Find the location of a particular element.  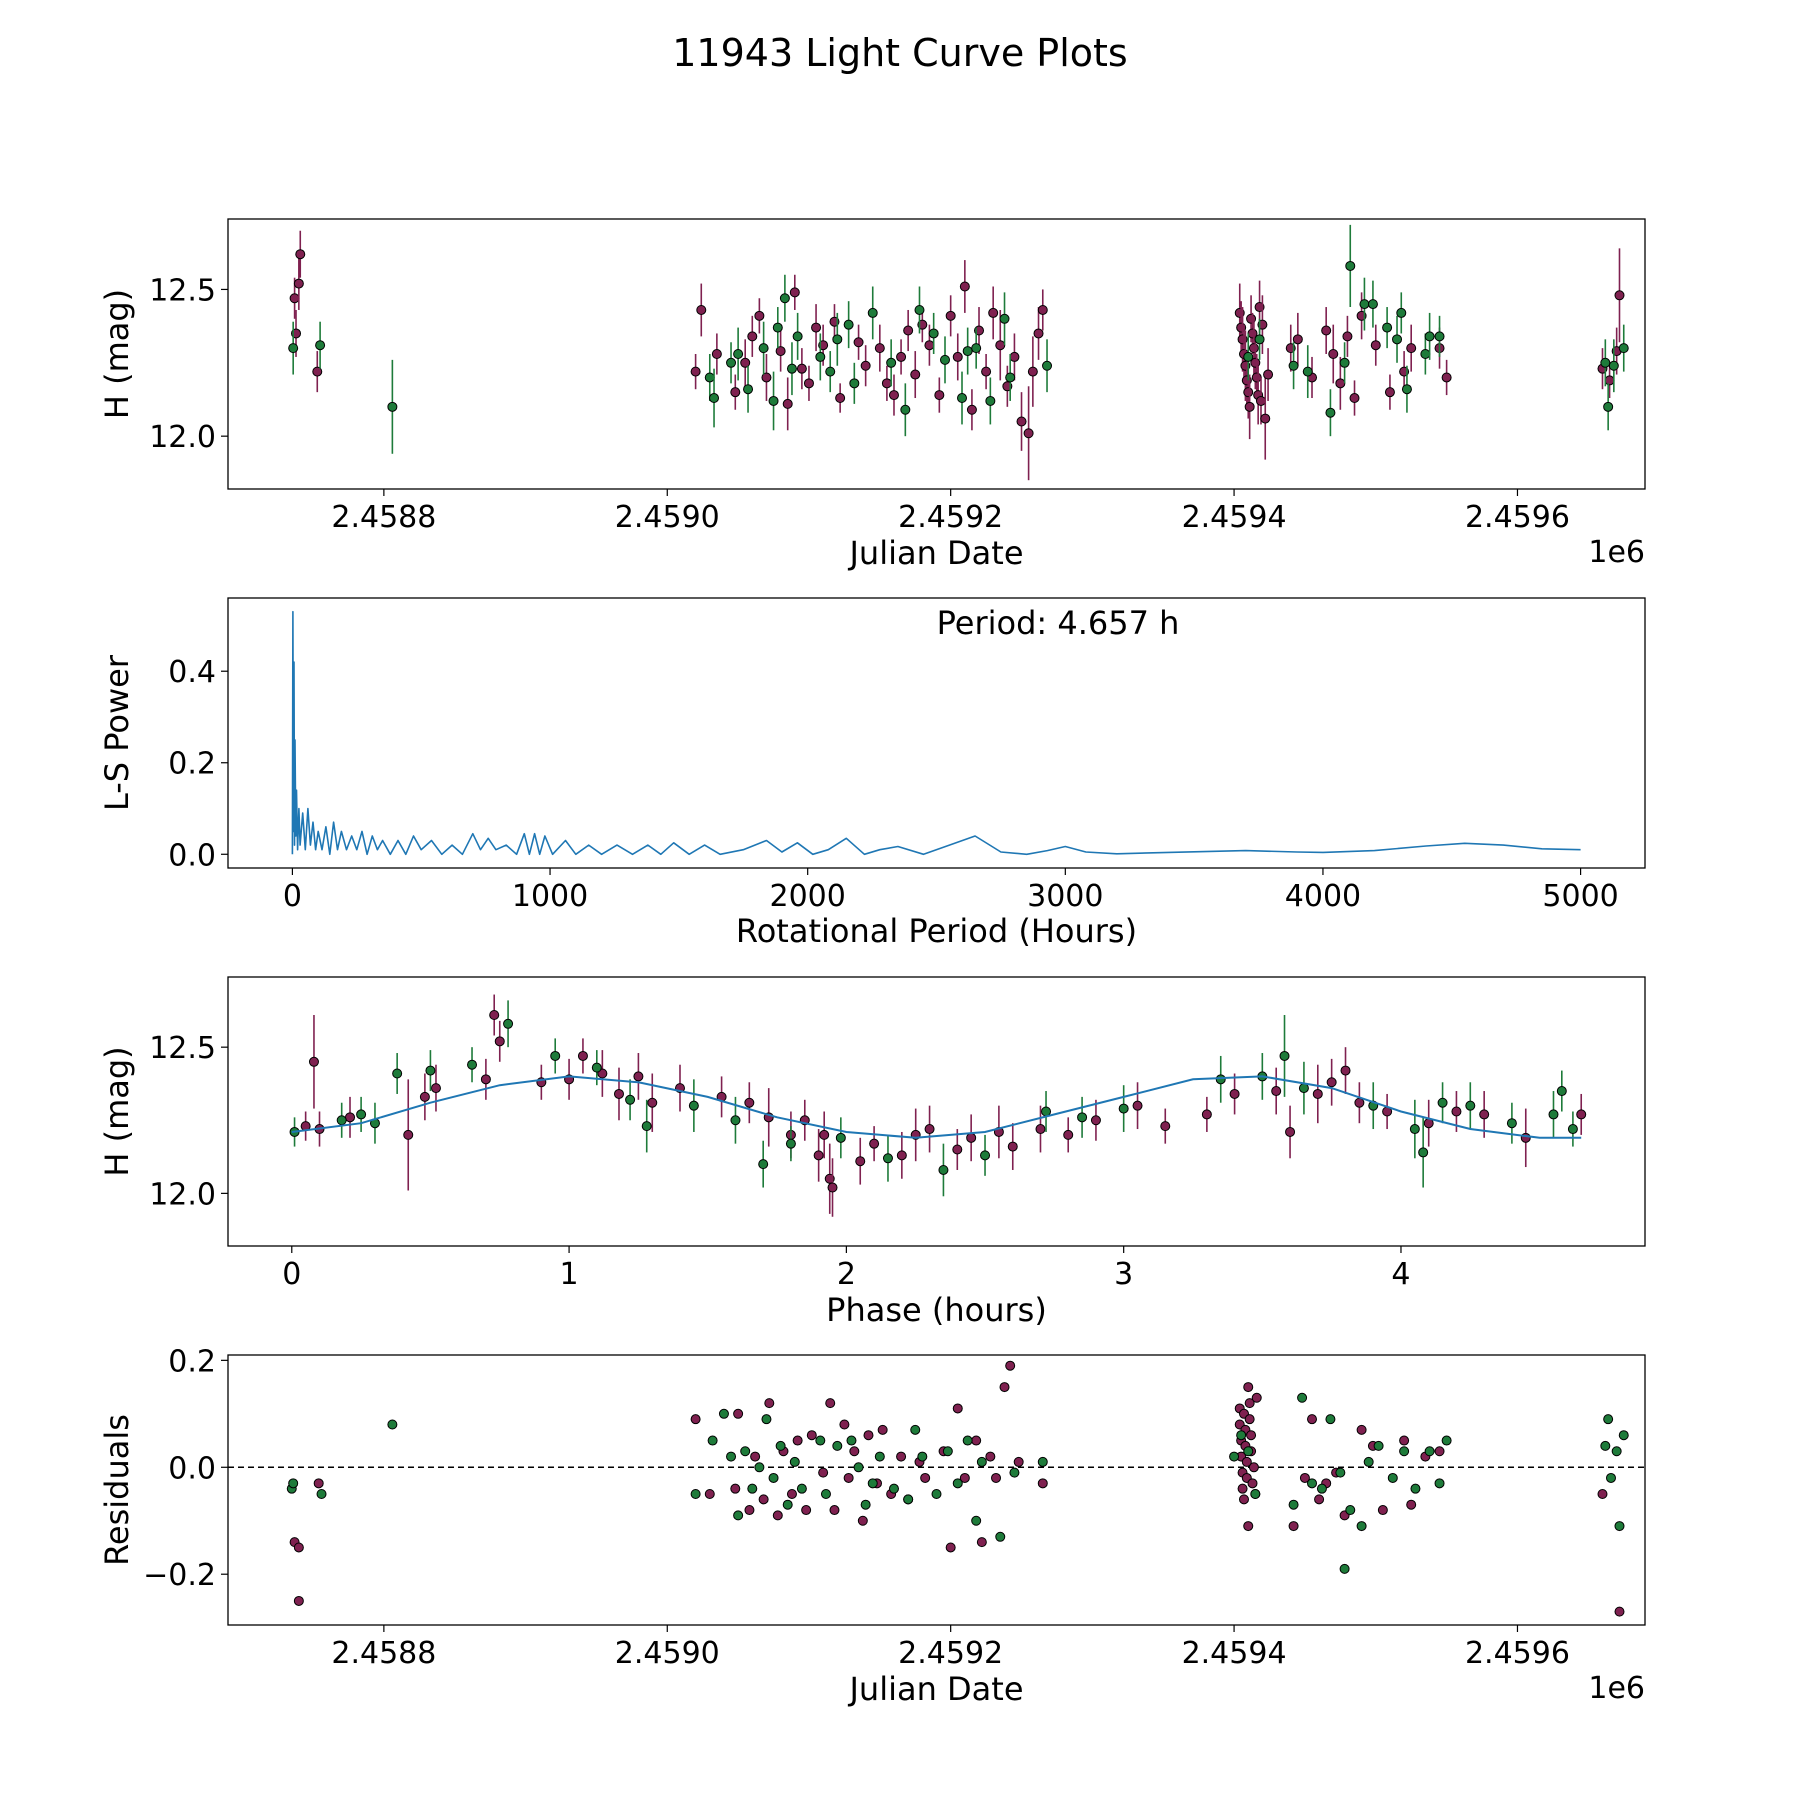

y-tick-label: −0.2 is located at coordinates (179, 1575).